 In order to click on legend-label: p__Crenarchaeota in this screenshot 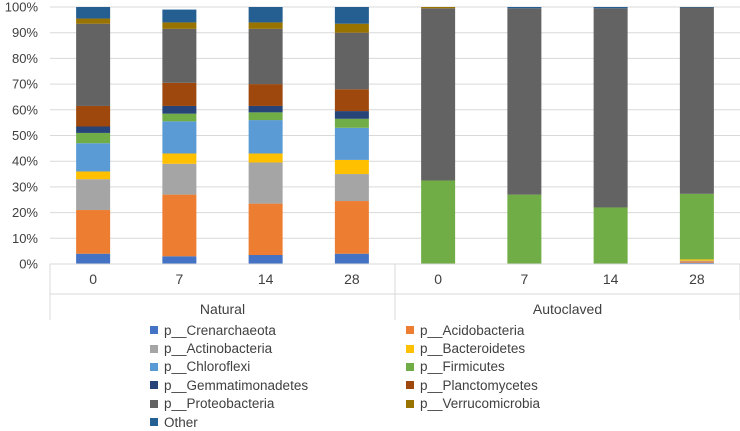, I will do `click(220, 330)`.